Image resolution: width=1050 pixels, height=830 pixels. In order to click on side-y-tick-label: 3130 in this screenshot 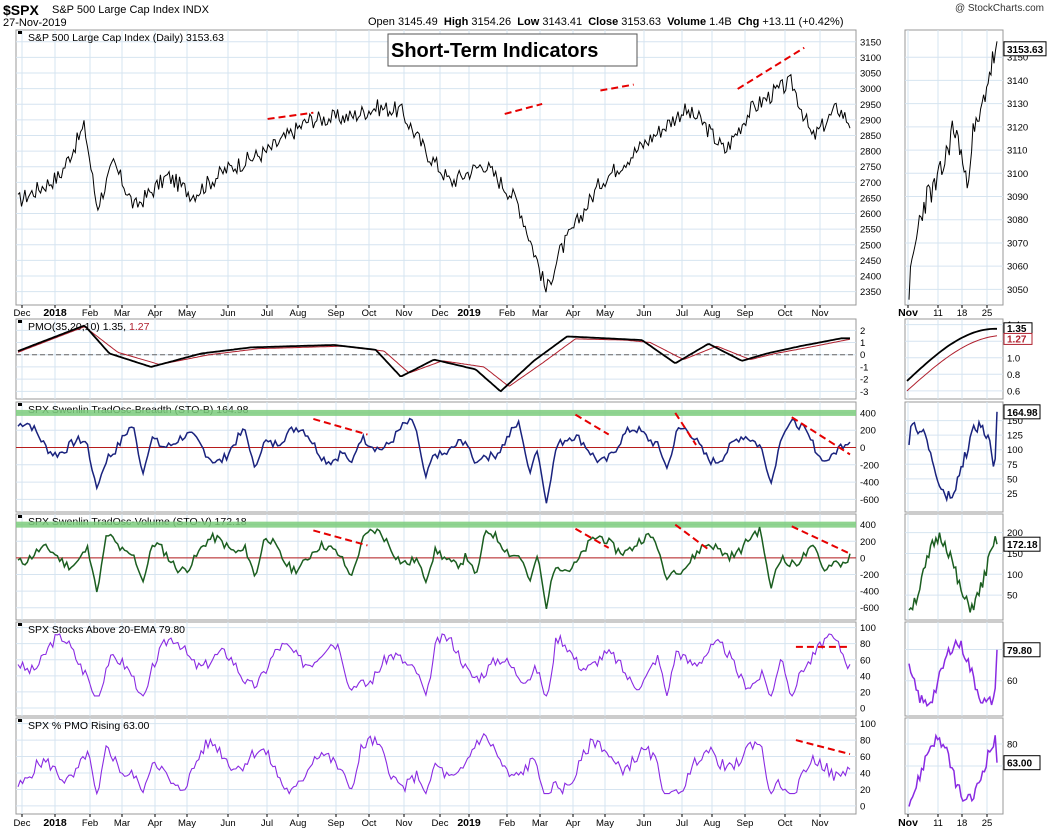, I will do `click(1017, 104)`.